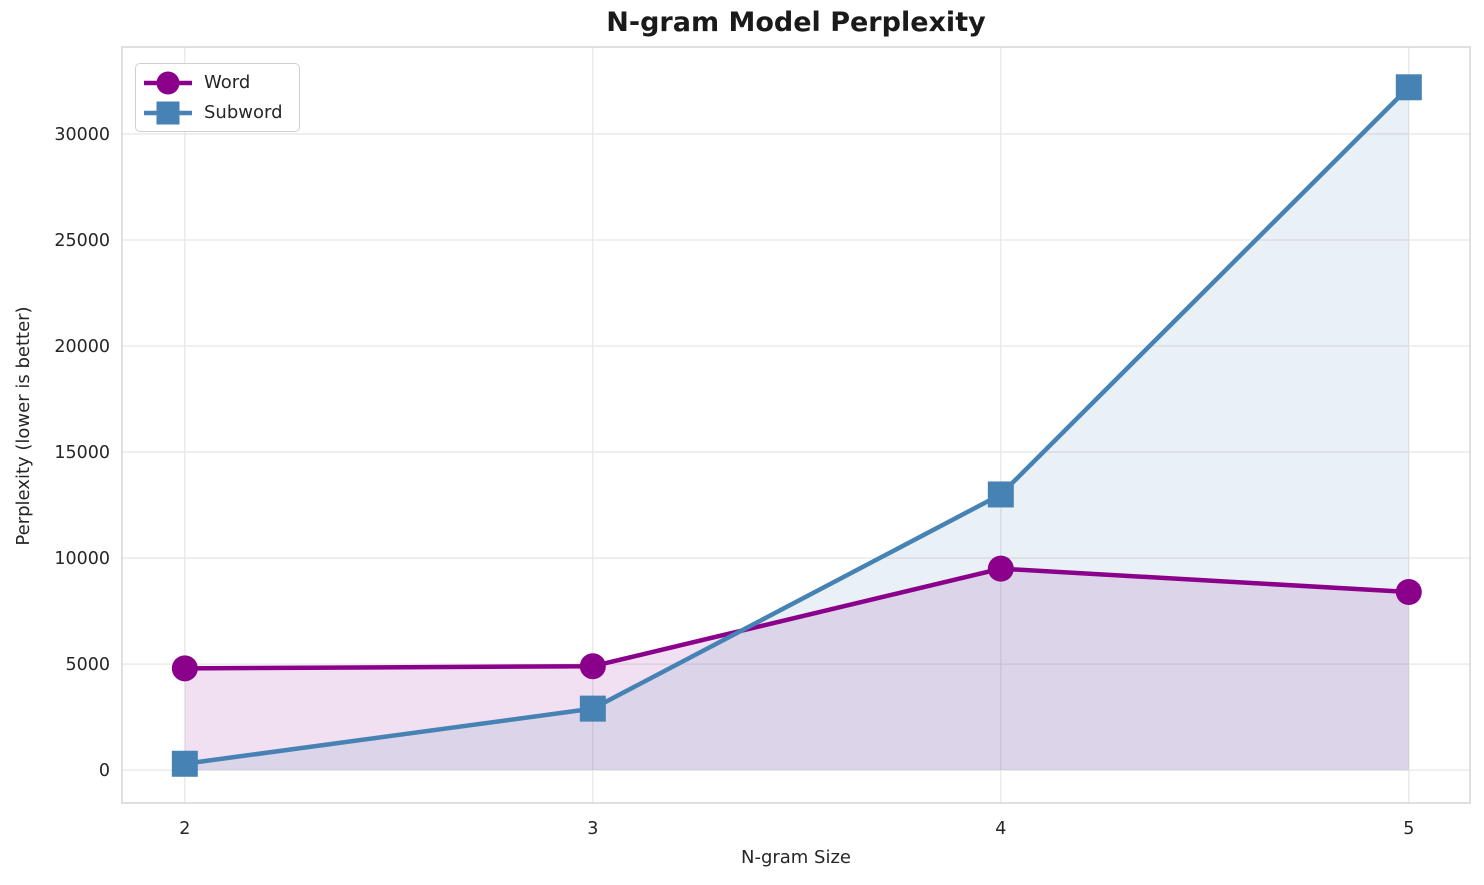  What do you see at coordinates (796, 22) in the screenshot?
I see `chart-title: N-gram Model Perplexity` at bounding box center [796, 22].